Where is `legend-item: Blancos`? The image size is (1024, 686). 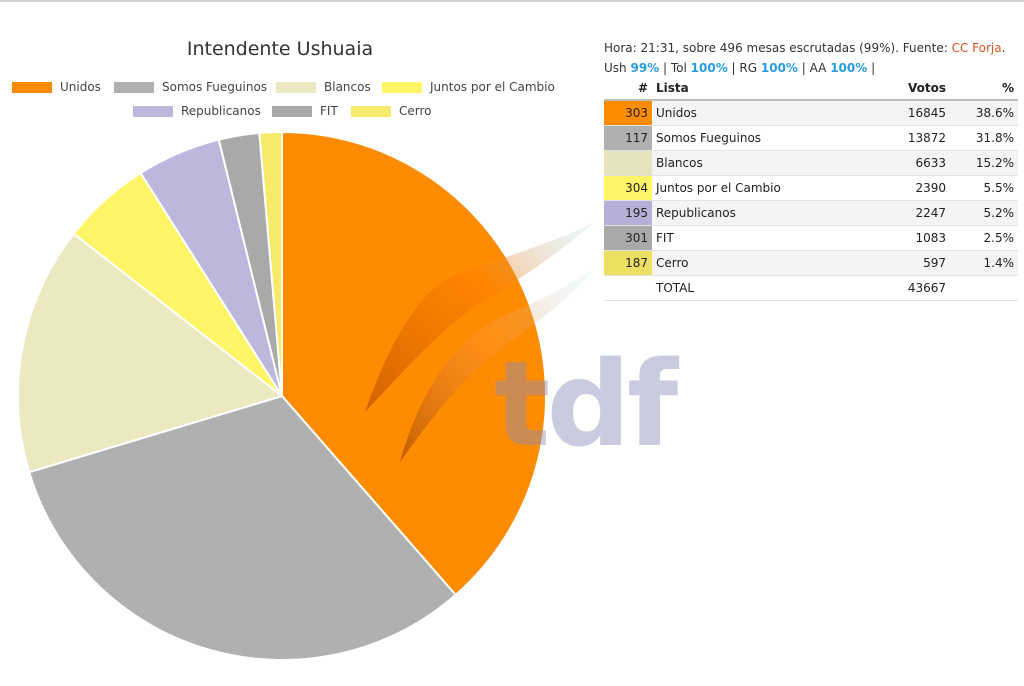 legend-item: Blancos is located at coordinates (323, 87).